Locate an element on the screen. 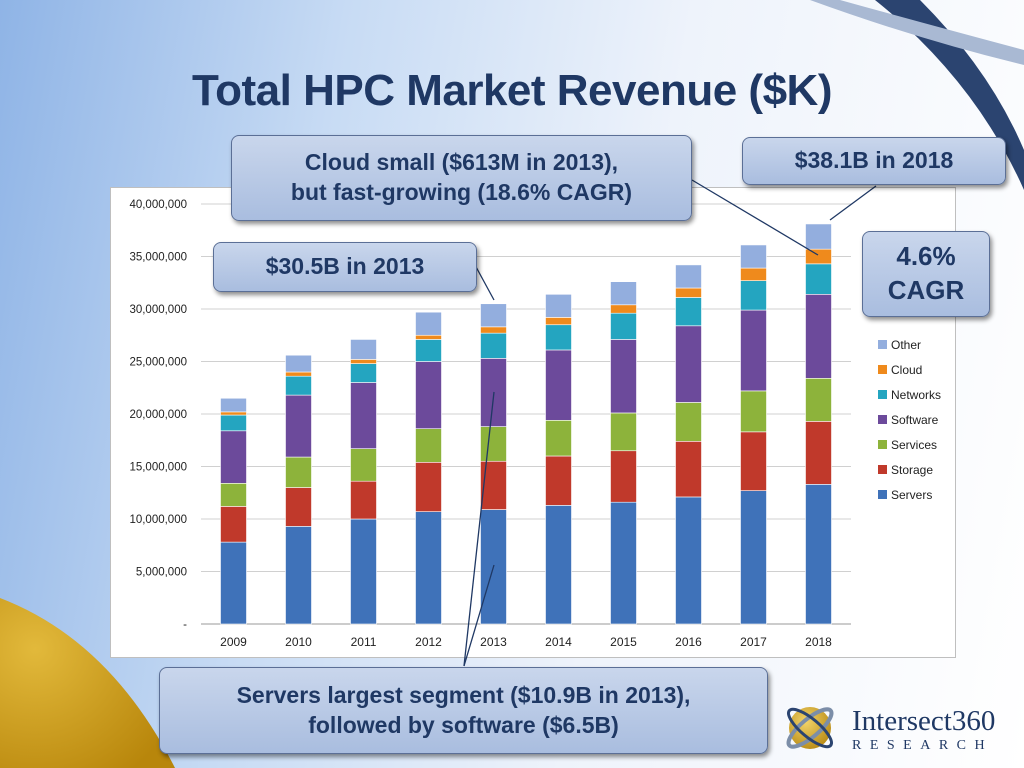  bar-cloud-2015 is located at coordinates (623, 309).